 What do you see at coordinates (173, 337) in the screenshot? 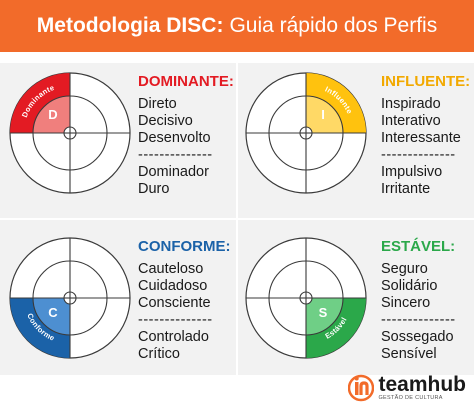
I see `risk-conforme-1: Controlado` at bounding box center [173, 337].